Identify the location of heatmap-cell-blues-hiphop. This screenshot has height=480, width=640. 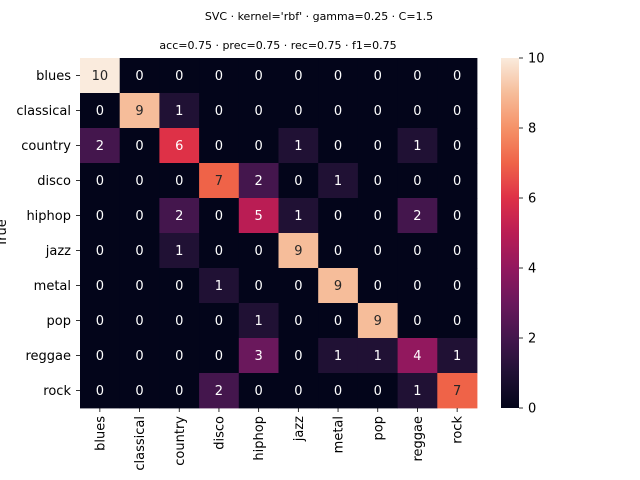
(258, 76).